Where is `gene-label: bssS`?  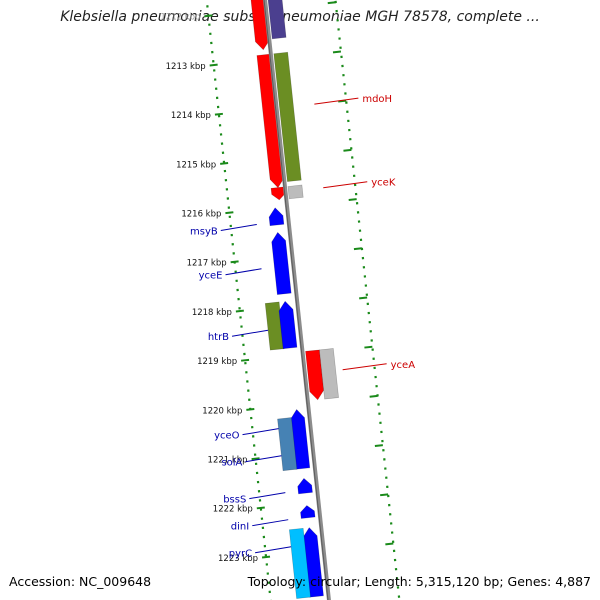
gene-label: bssS is located at coordinates (234, 500).